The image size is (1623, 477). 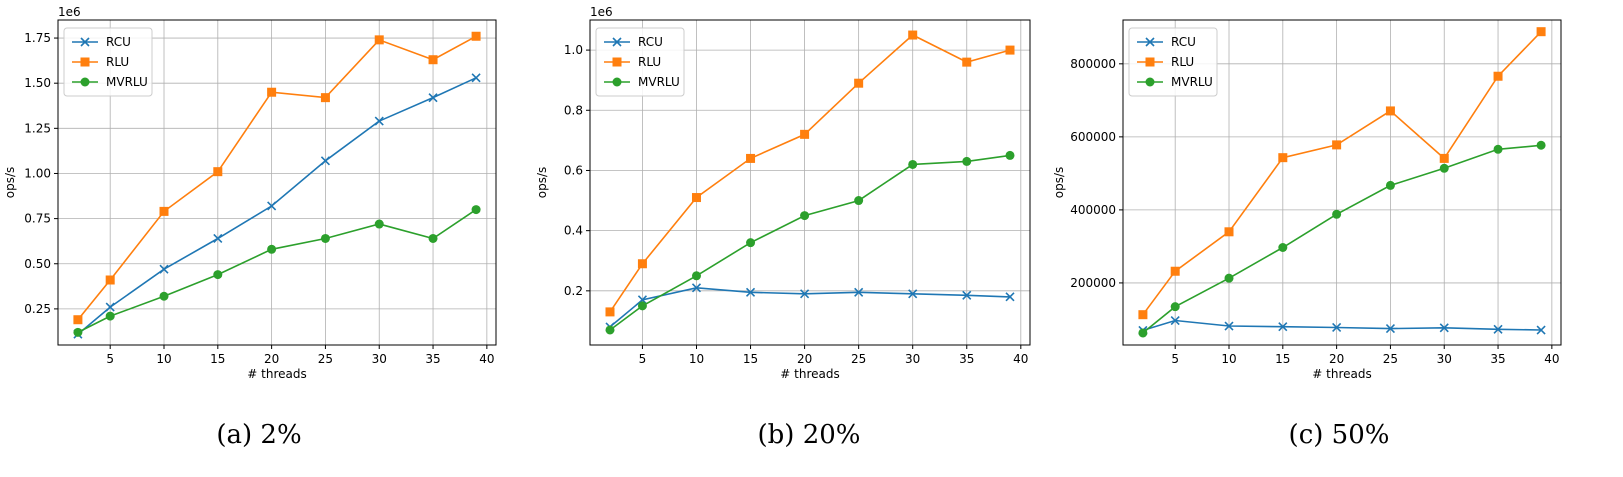 What do you see at coordinates (1059, 183) in the screenshot?
I see `y-axis-label: ops/s` at bounding box center [1059, 183].